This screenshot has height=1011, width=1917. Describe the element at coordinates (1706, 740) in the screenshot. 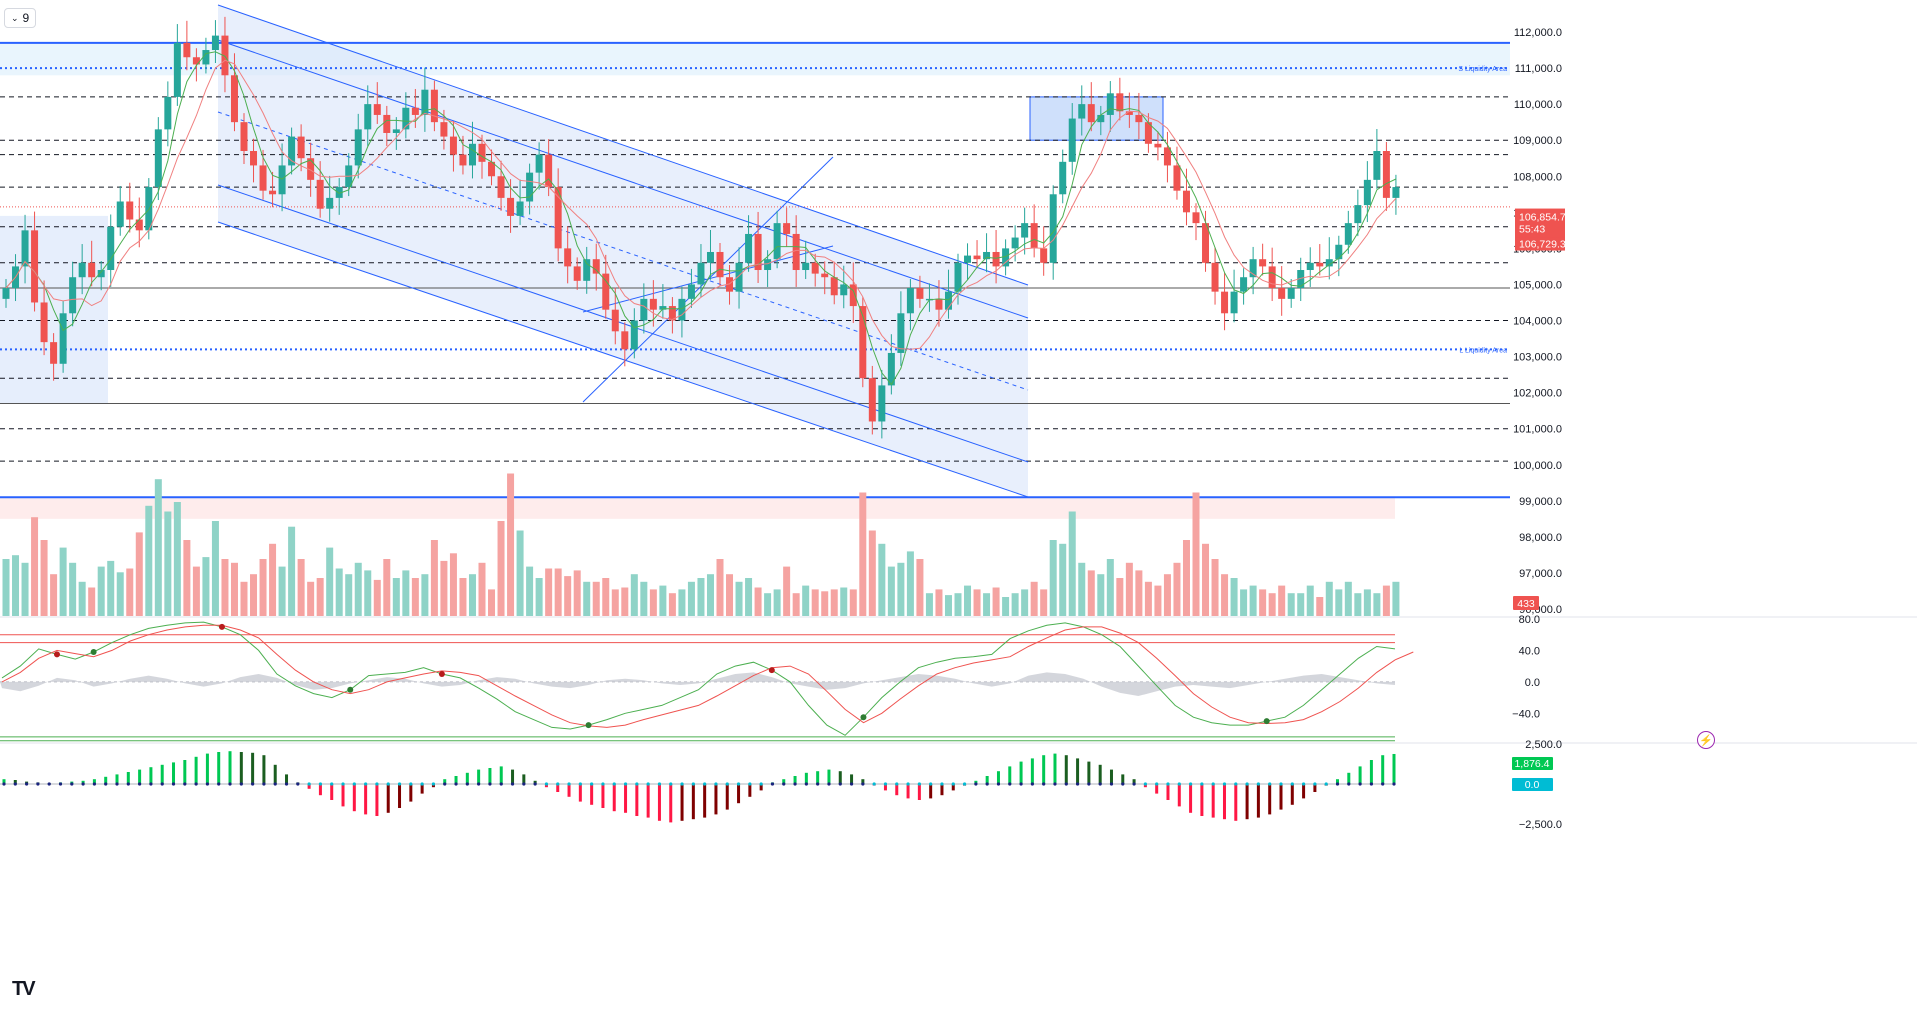

I see `lightning-icon: ⚡` at that location.